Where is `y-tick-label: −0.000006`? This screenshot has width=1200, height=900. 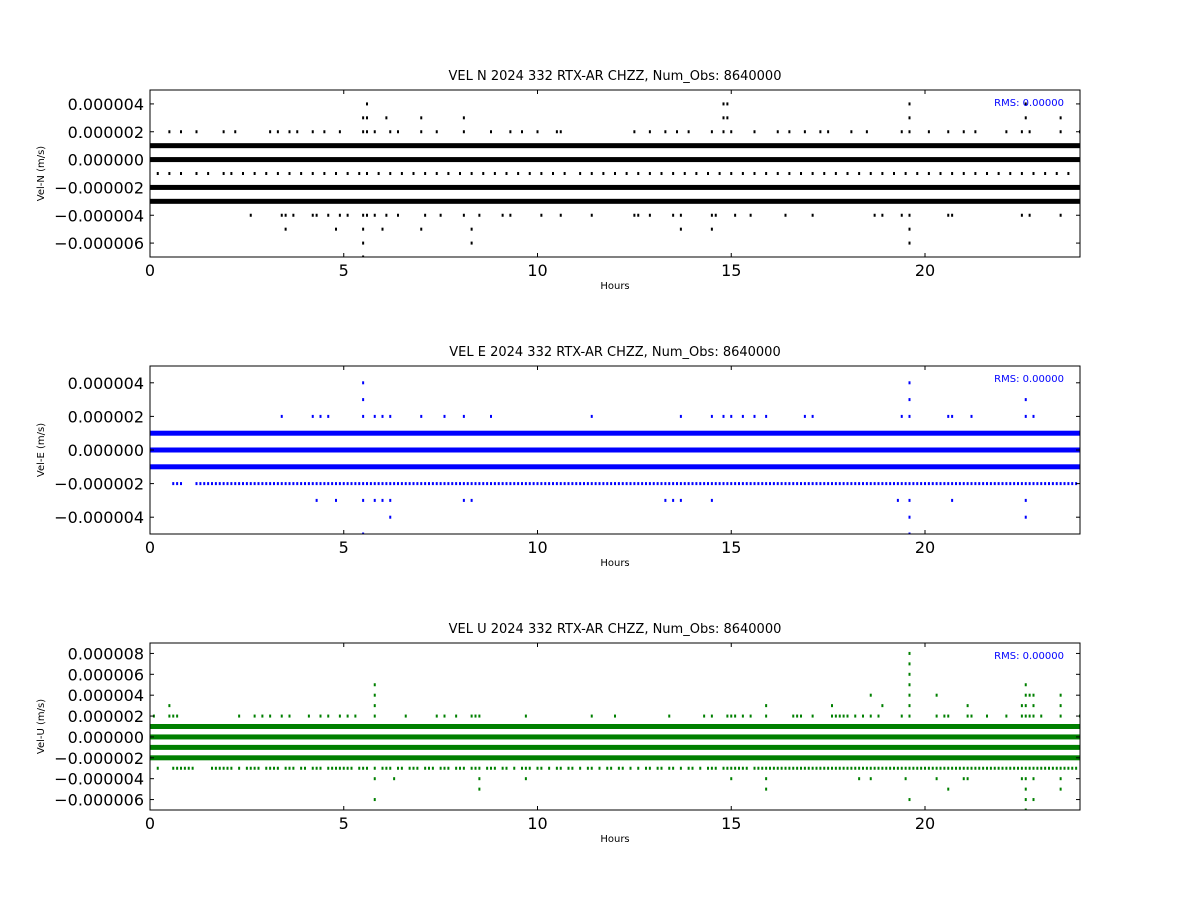
y-tick-label: −0.000006 is located at coordinates (99, 800).